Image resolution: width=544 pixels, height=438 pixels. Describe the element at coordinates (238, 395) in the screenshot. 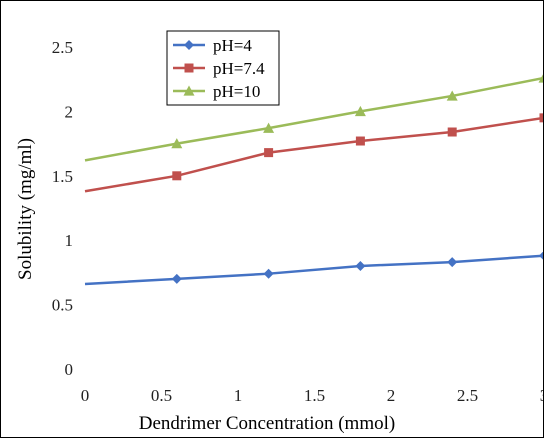

I see `x-tick-label: 1` at that location.